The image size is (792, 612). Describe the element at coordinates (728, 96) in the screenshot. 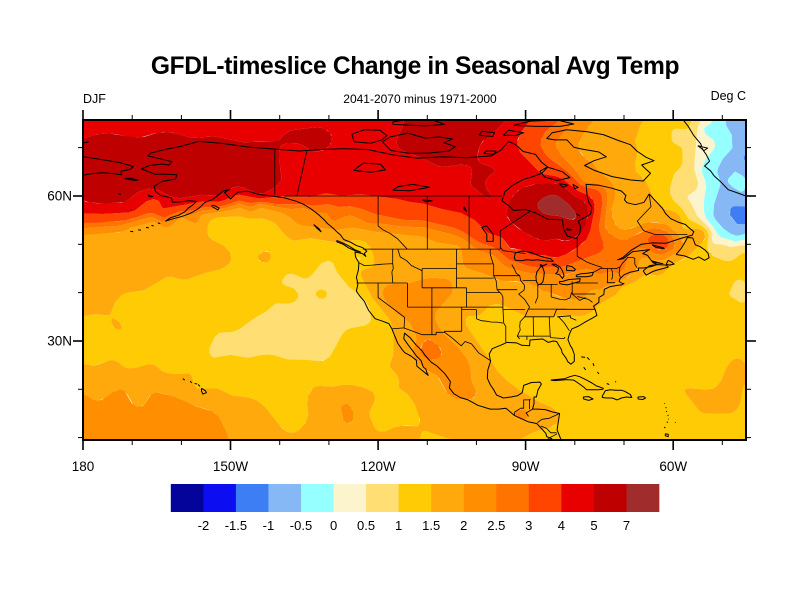

I see `svg-text: Deg C` at that location.